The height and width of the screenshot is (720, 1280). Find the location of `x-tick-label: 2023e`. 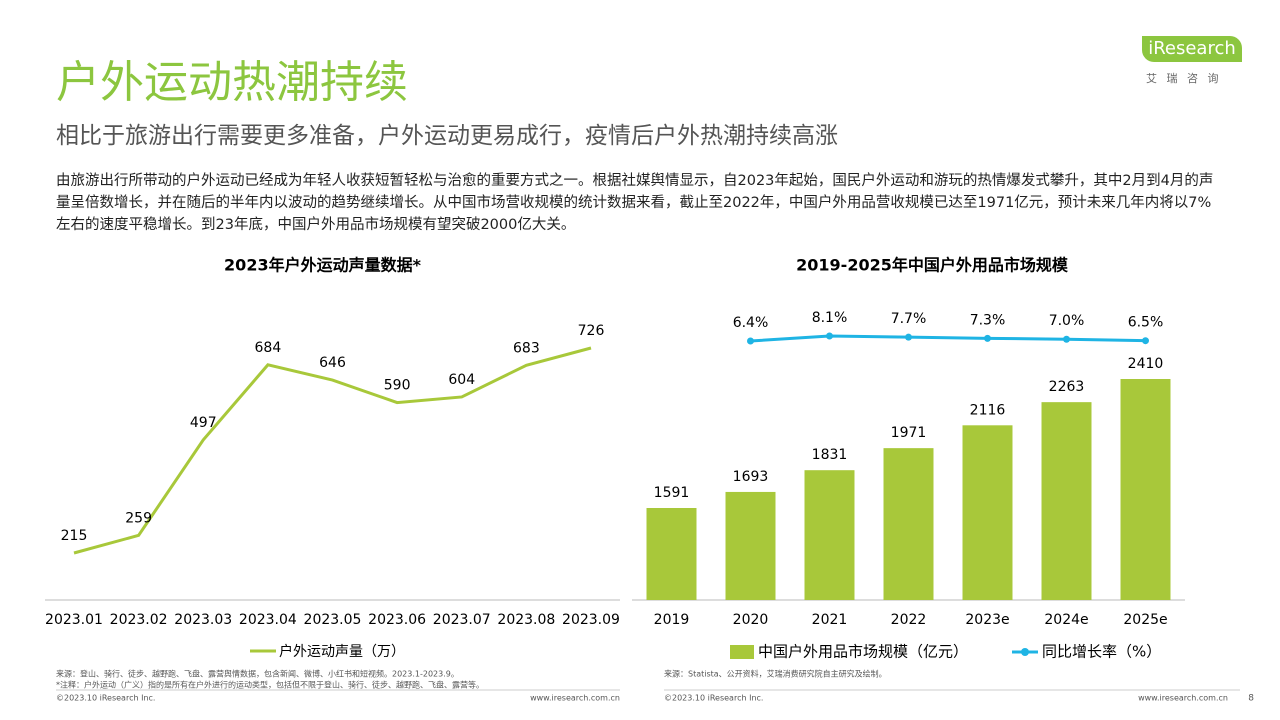

x-tick-label: 2023e is located at coordinates (987, 620).